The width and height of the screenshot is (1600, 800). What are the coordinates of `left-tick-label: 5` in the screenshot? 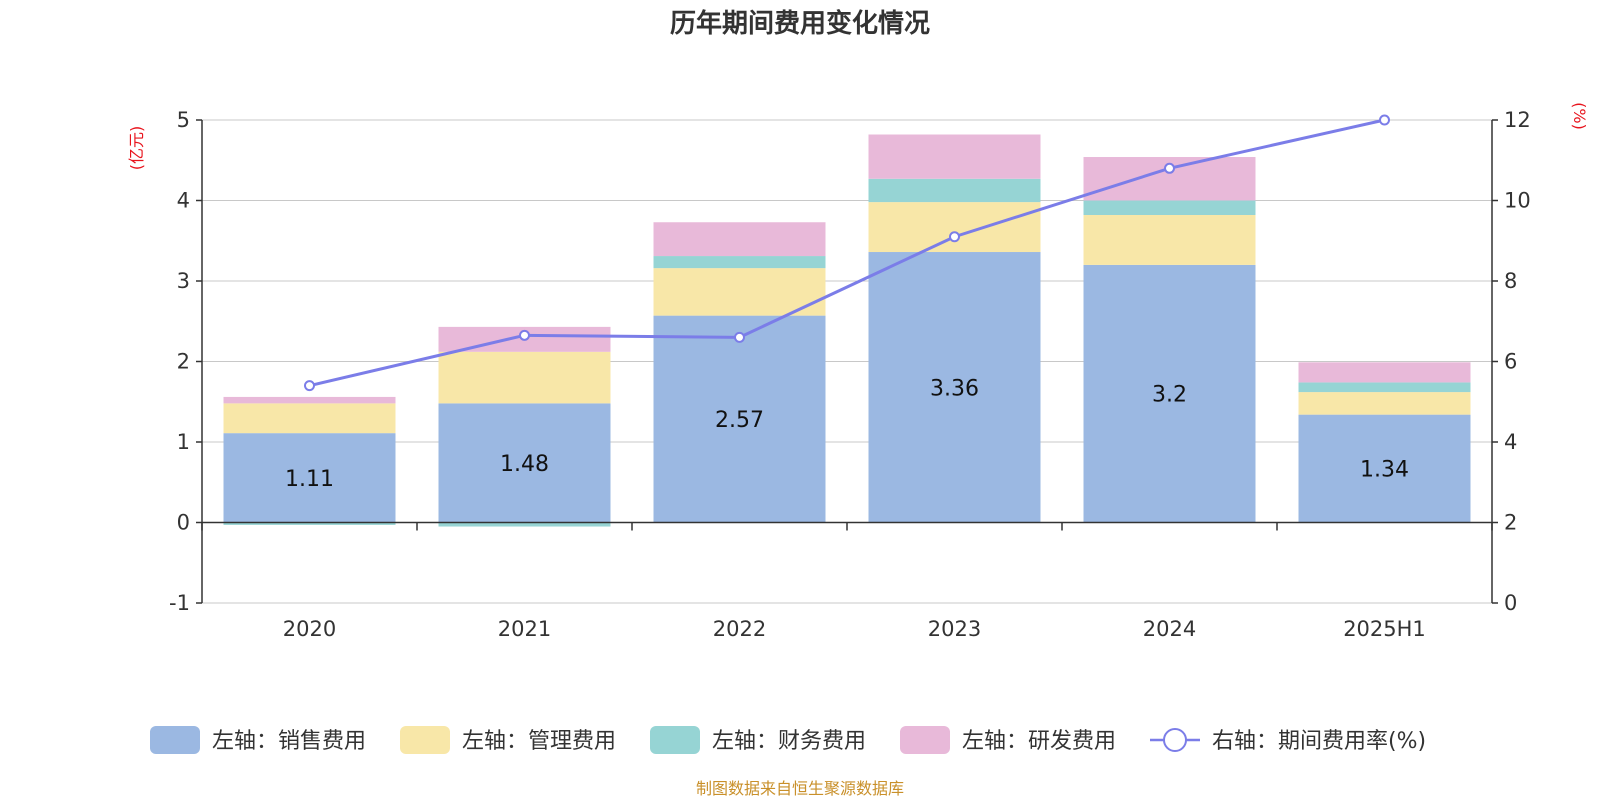 It's located at (183, 120).